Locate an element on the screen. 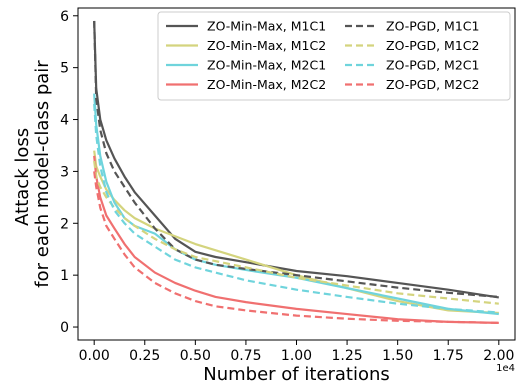 Image resolution: width=518 pixels, height=383 pixels. y-axis-ticks: 0 1 2 3 4 5 6 is located at coordinates (69, 172).